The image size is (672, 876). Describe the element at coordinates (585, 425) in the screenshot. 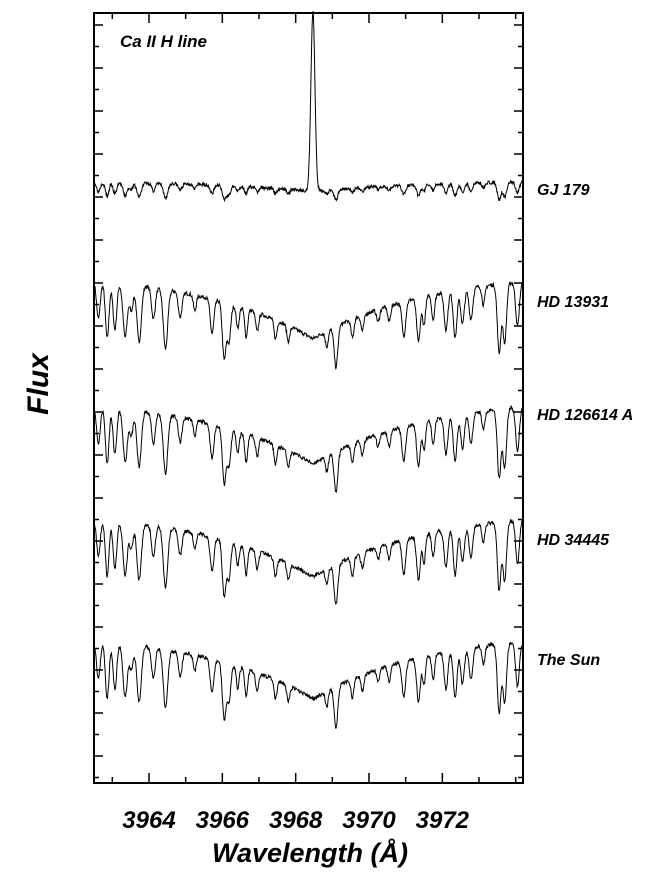

I see `series-labels: GJ 179 HD 13931 HD 126614 A HD 34445 The Sun` at that location.